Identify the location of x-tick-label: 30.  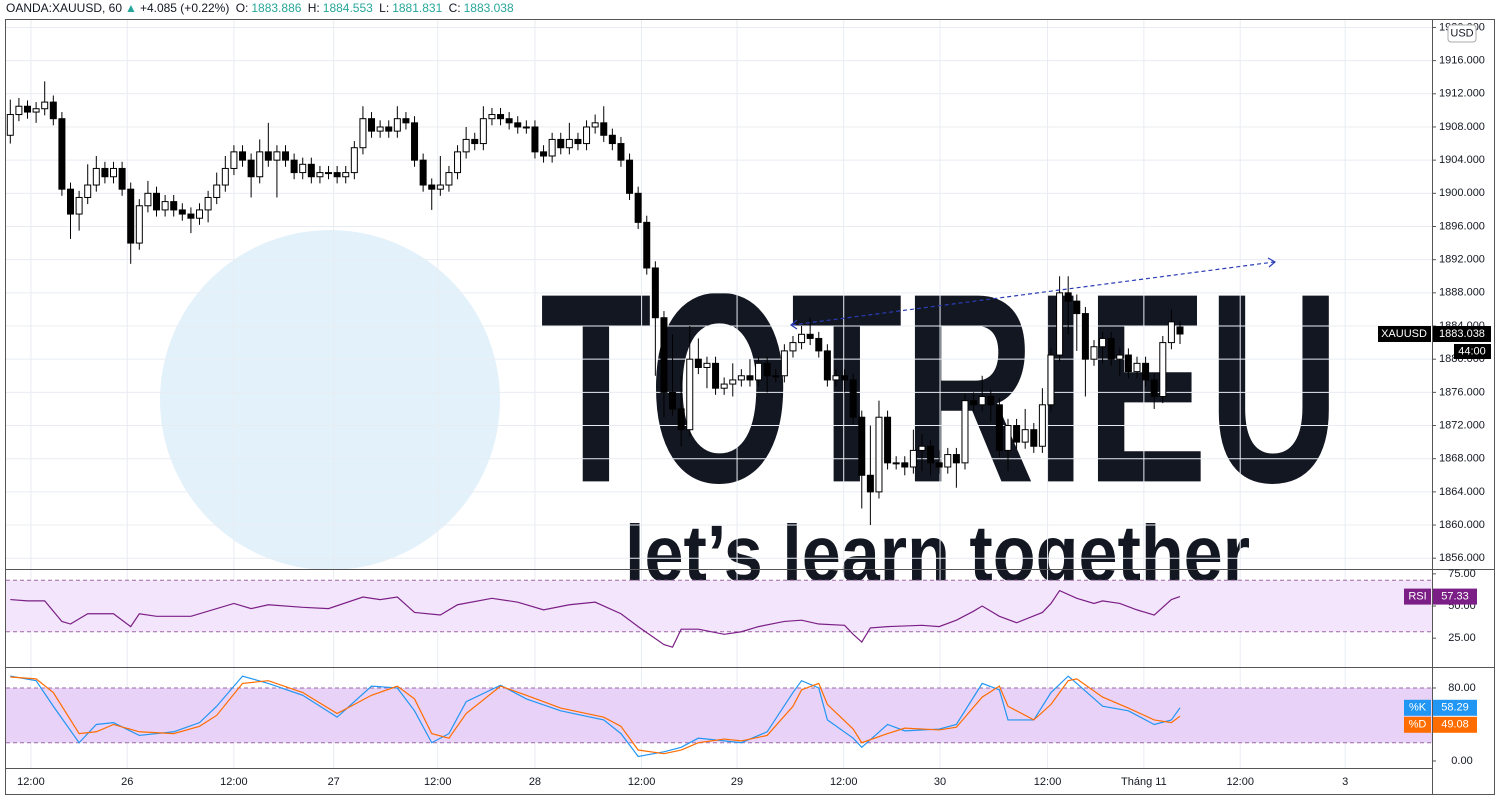
(940, 782).